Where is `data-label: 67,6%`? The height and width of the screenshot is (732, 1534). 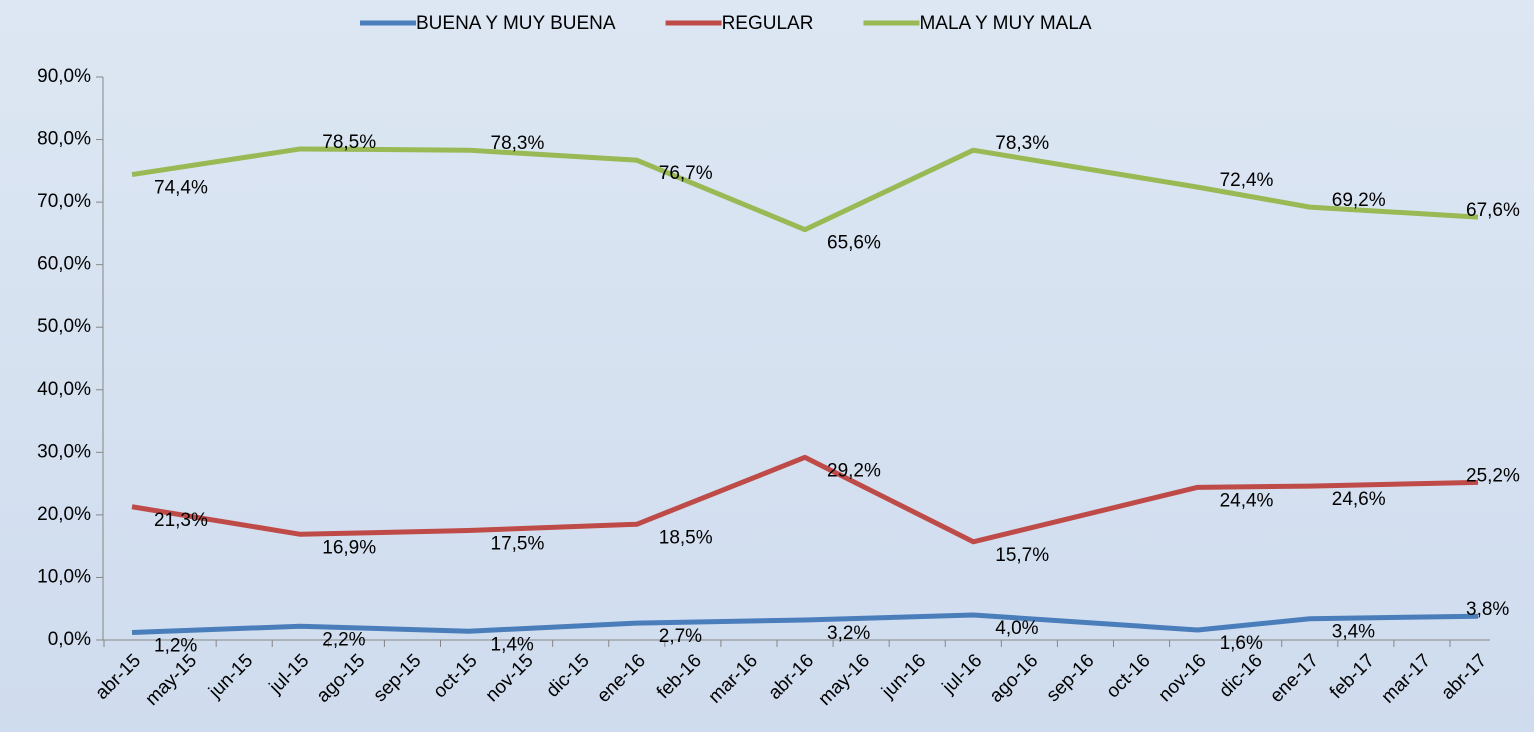
data-label: 67,6% is located at coordinates (1493, 210).